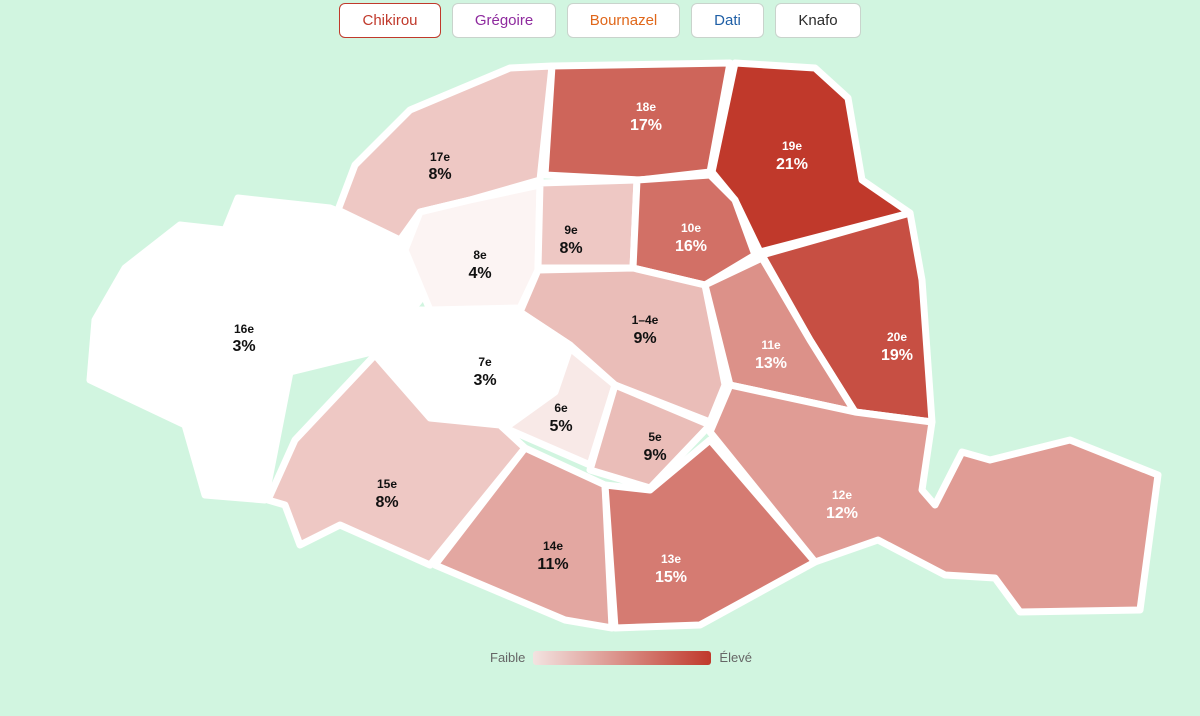 The image size is (1200, 716). What do you see at coordinates (842, 495) in the screenshot?
I see `arrondissement-label: 12e` at bounding box center [842, 495].